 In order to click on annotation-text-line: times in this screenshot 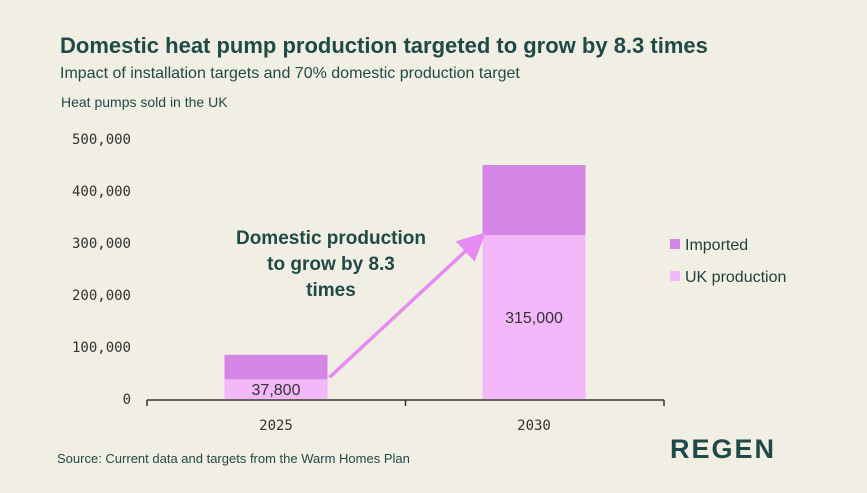, I will do `click(331, 290)`.